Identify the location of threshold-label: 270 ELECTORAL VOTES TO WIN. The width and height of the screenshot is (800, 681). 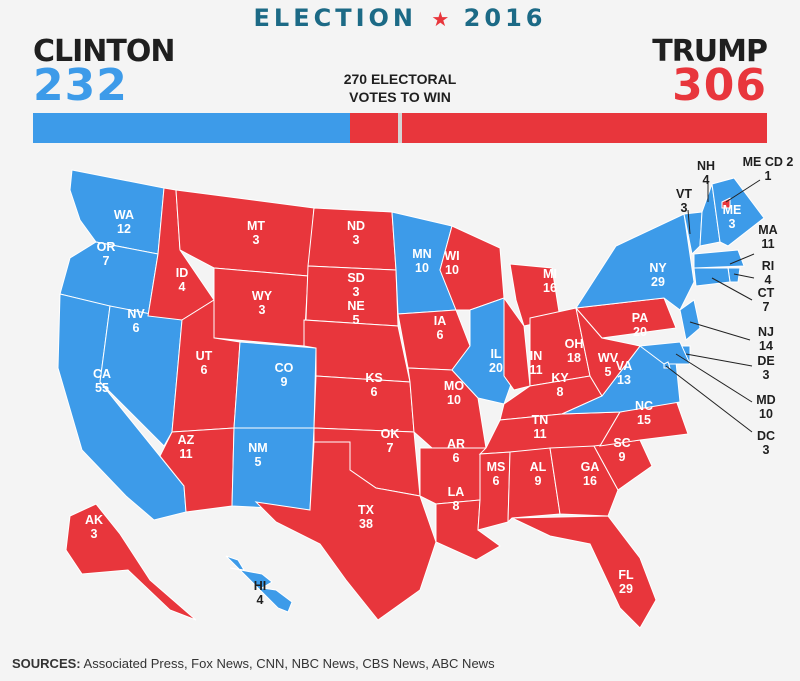
(400, 88).